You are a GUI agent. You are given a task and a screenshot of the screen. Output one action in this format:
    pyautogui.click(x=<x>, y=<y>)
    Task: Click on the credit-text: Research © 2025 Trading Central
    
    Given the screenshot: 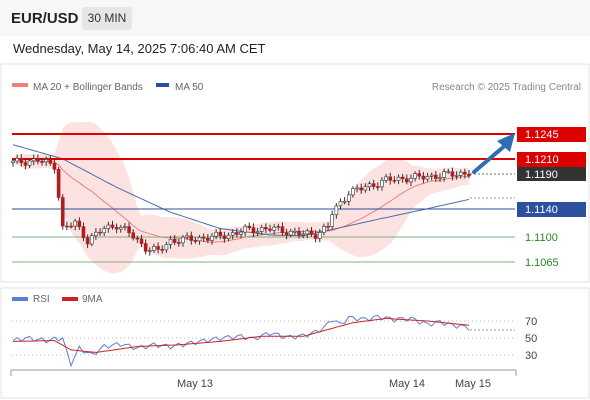 What is the action you would take?
    pyautogui.click(x=506, y=87)
    